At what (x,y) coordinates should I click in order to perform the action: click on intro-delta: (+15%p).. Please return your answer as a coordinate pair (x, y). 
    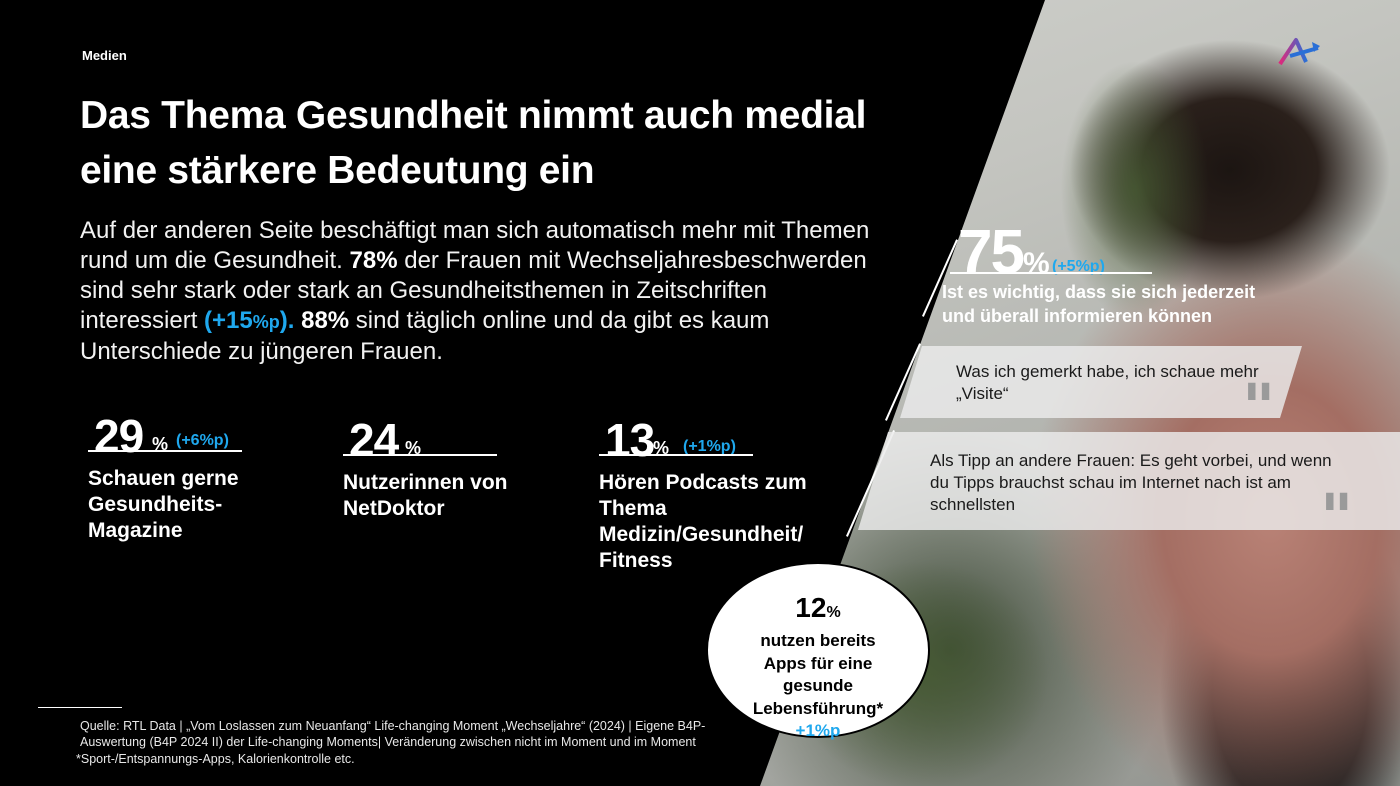
    Looking at the image, I should click on (249, 320).